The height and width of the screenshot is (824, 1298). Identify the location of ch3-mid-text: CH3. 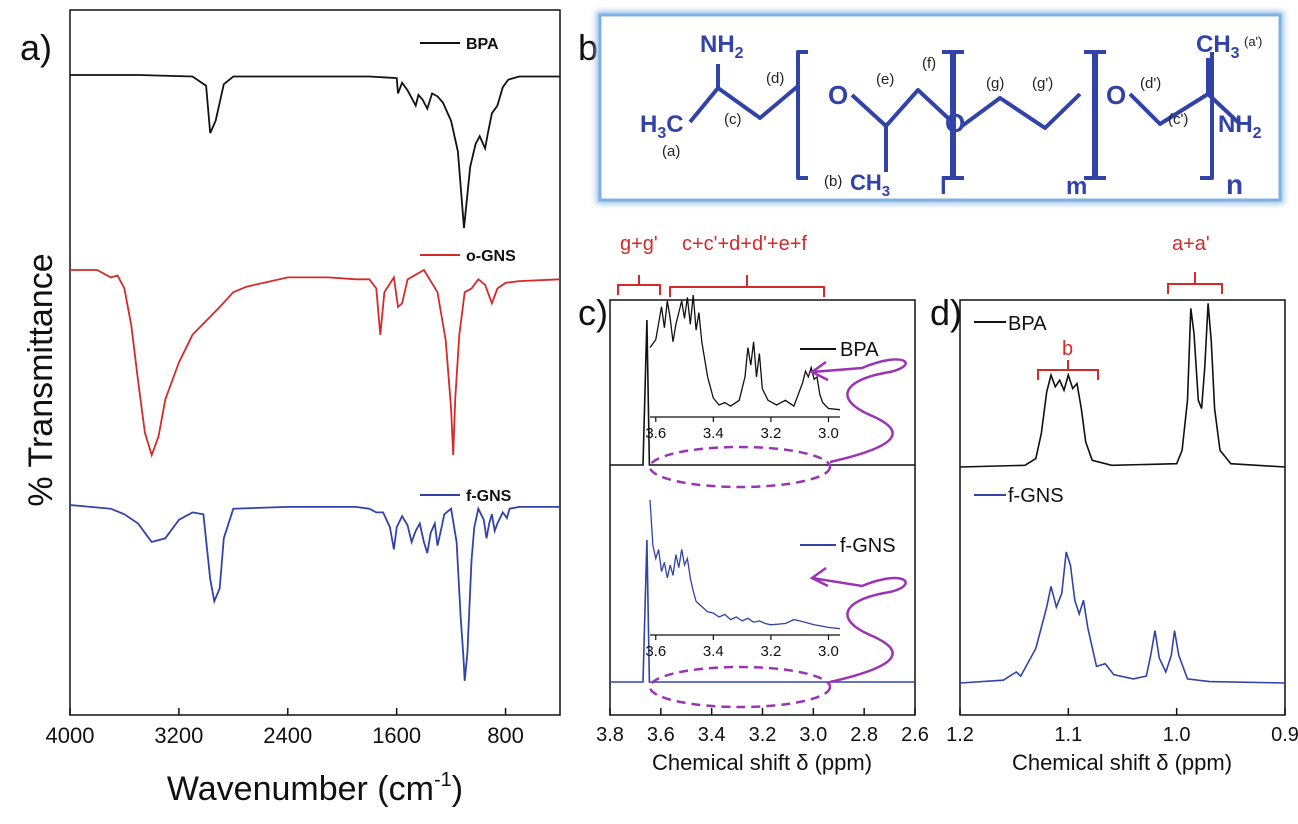
(870, 185).